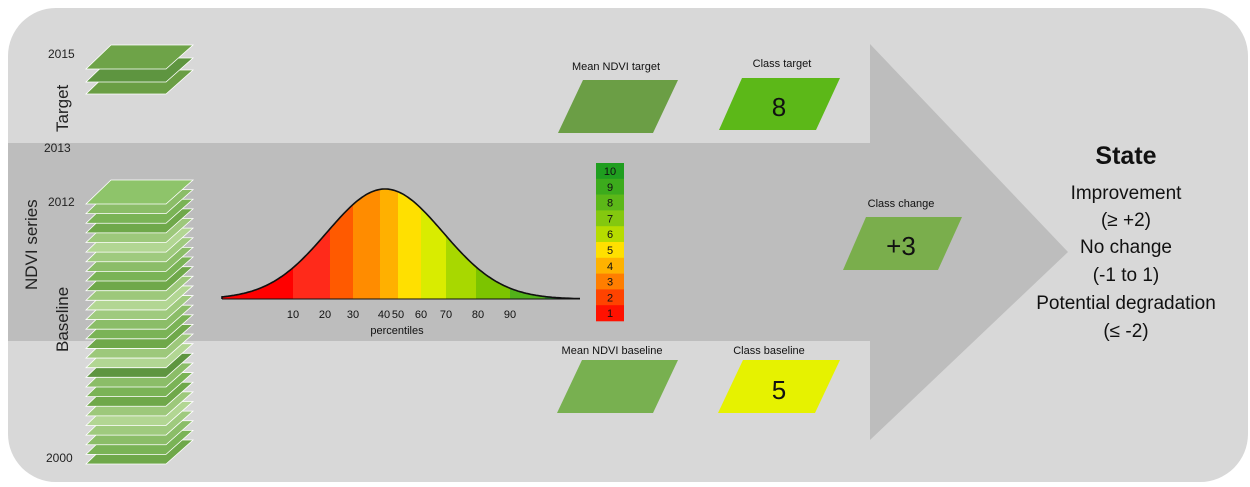  I want to click on percentile-tick-label: 50, so click(398, 315).